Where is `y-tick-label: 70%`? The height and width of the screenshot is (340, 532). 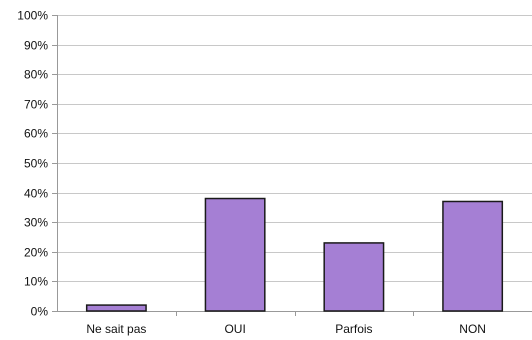
y-tick-label: 70% is located at coordinates (36, 105).